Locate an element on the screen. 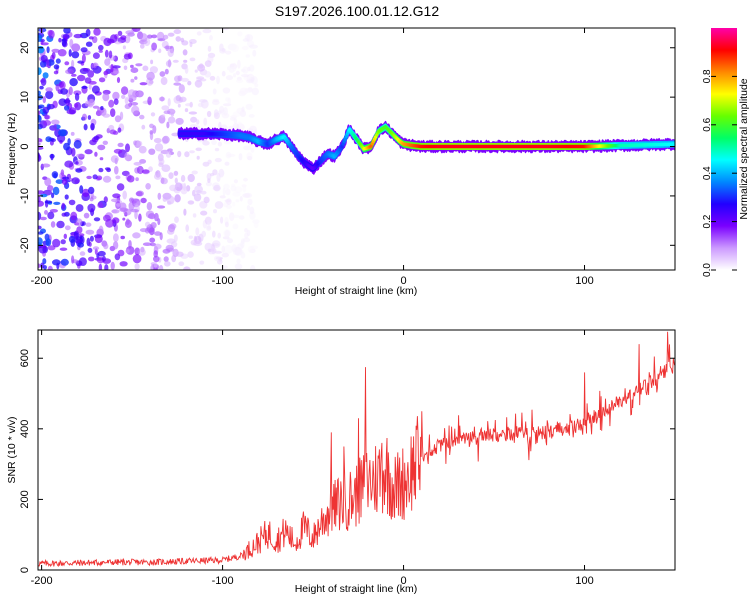  x-tick-label: -100 is located at coordinates (223, 581).